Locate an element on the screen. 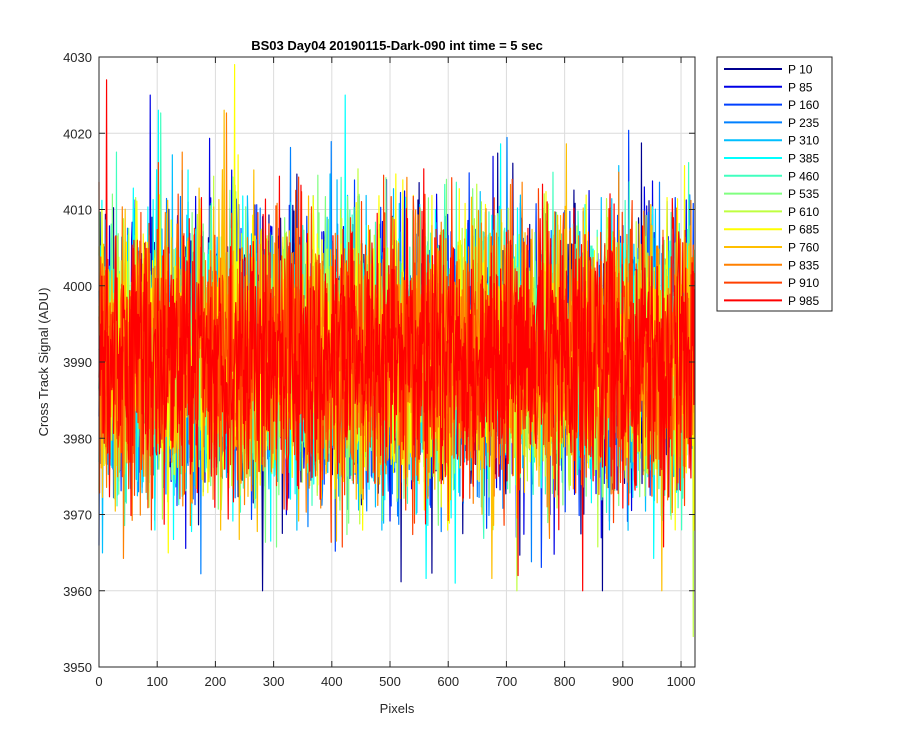 The width and height of the screenshot is (900, 755). legend-label: P 835 is located at coordinates (803, 265).